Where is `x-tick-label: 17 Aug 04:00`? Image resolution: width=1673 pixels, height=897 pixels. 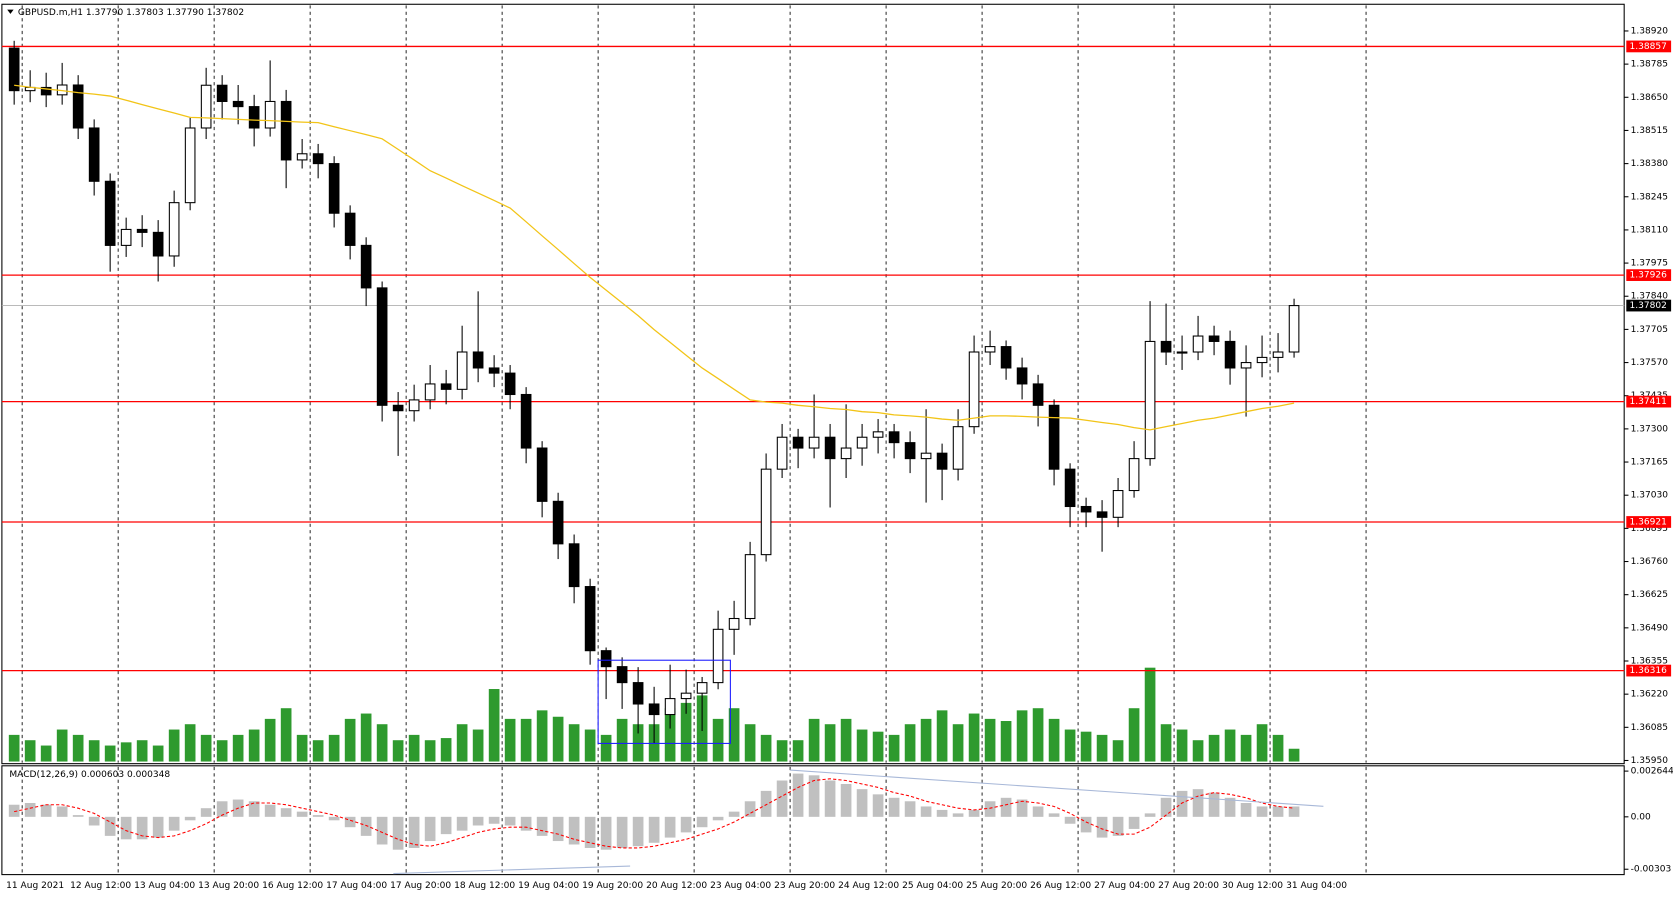 x-tick-label: 17 Aug 04:00 is located at coordinates (356, 886).